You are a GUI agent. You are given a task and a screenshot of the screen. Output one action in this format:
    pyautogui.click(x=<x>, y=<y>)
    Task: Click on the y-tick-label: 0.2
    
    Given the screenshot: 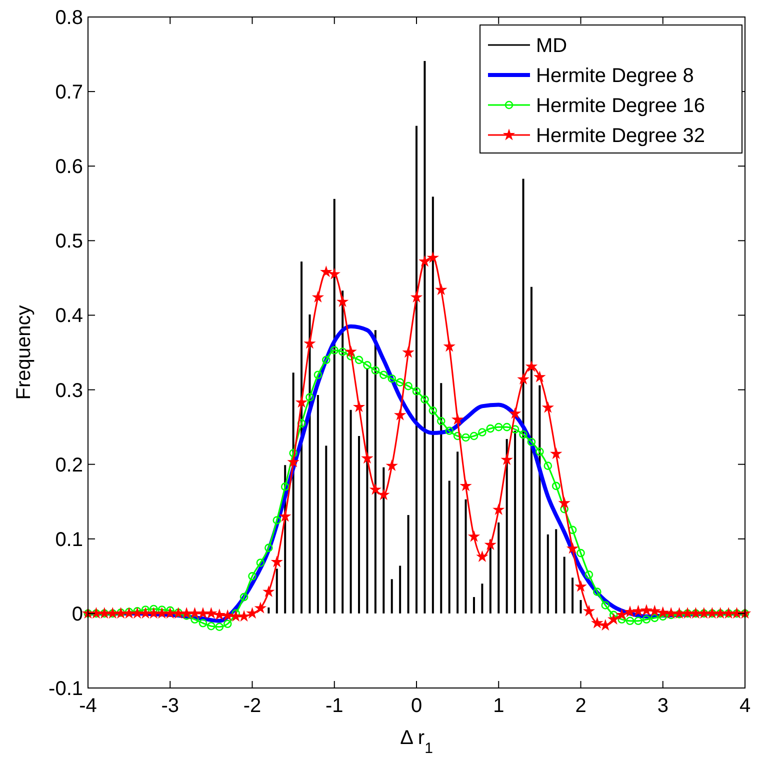 What is the action you would take?
    pyautogui.click(x=69, y=465)
    